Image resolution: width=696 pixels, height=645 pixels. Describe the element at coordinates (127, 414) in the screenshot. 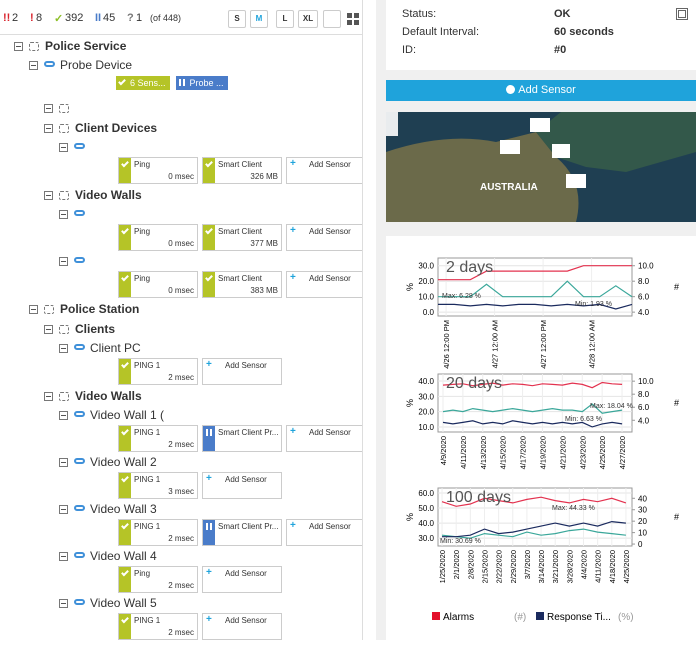

I see `tree-label: Video Wall 1 (` at that location.